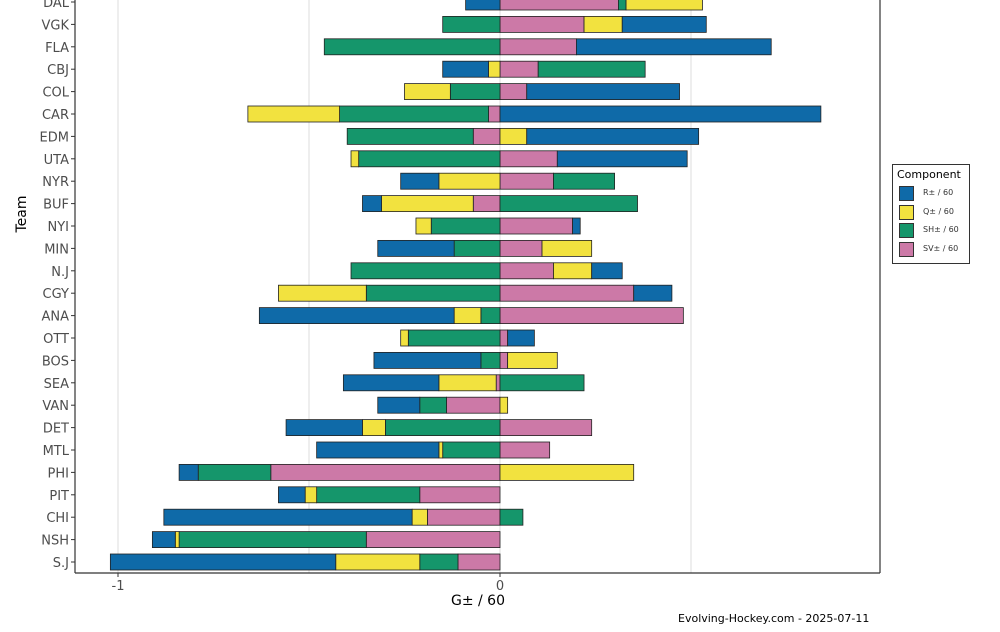  I want to click on bar-nyr-sh, so click(584, 181).